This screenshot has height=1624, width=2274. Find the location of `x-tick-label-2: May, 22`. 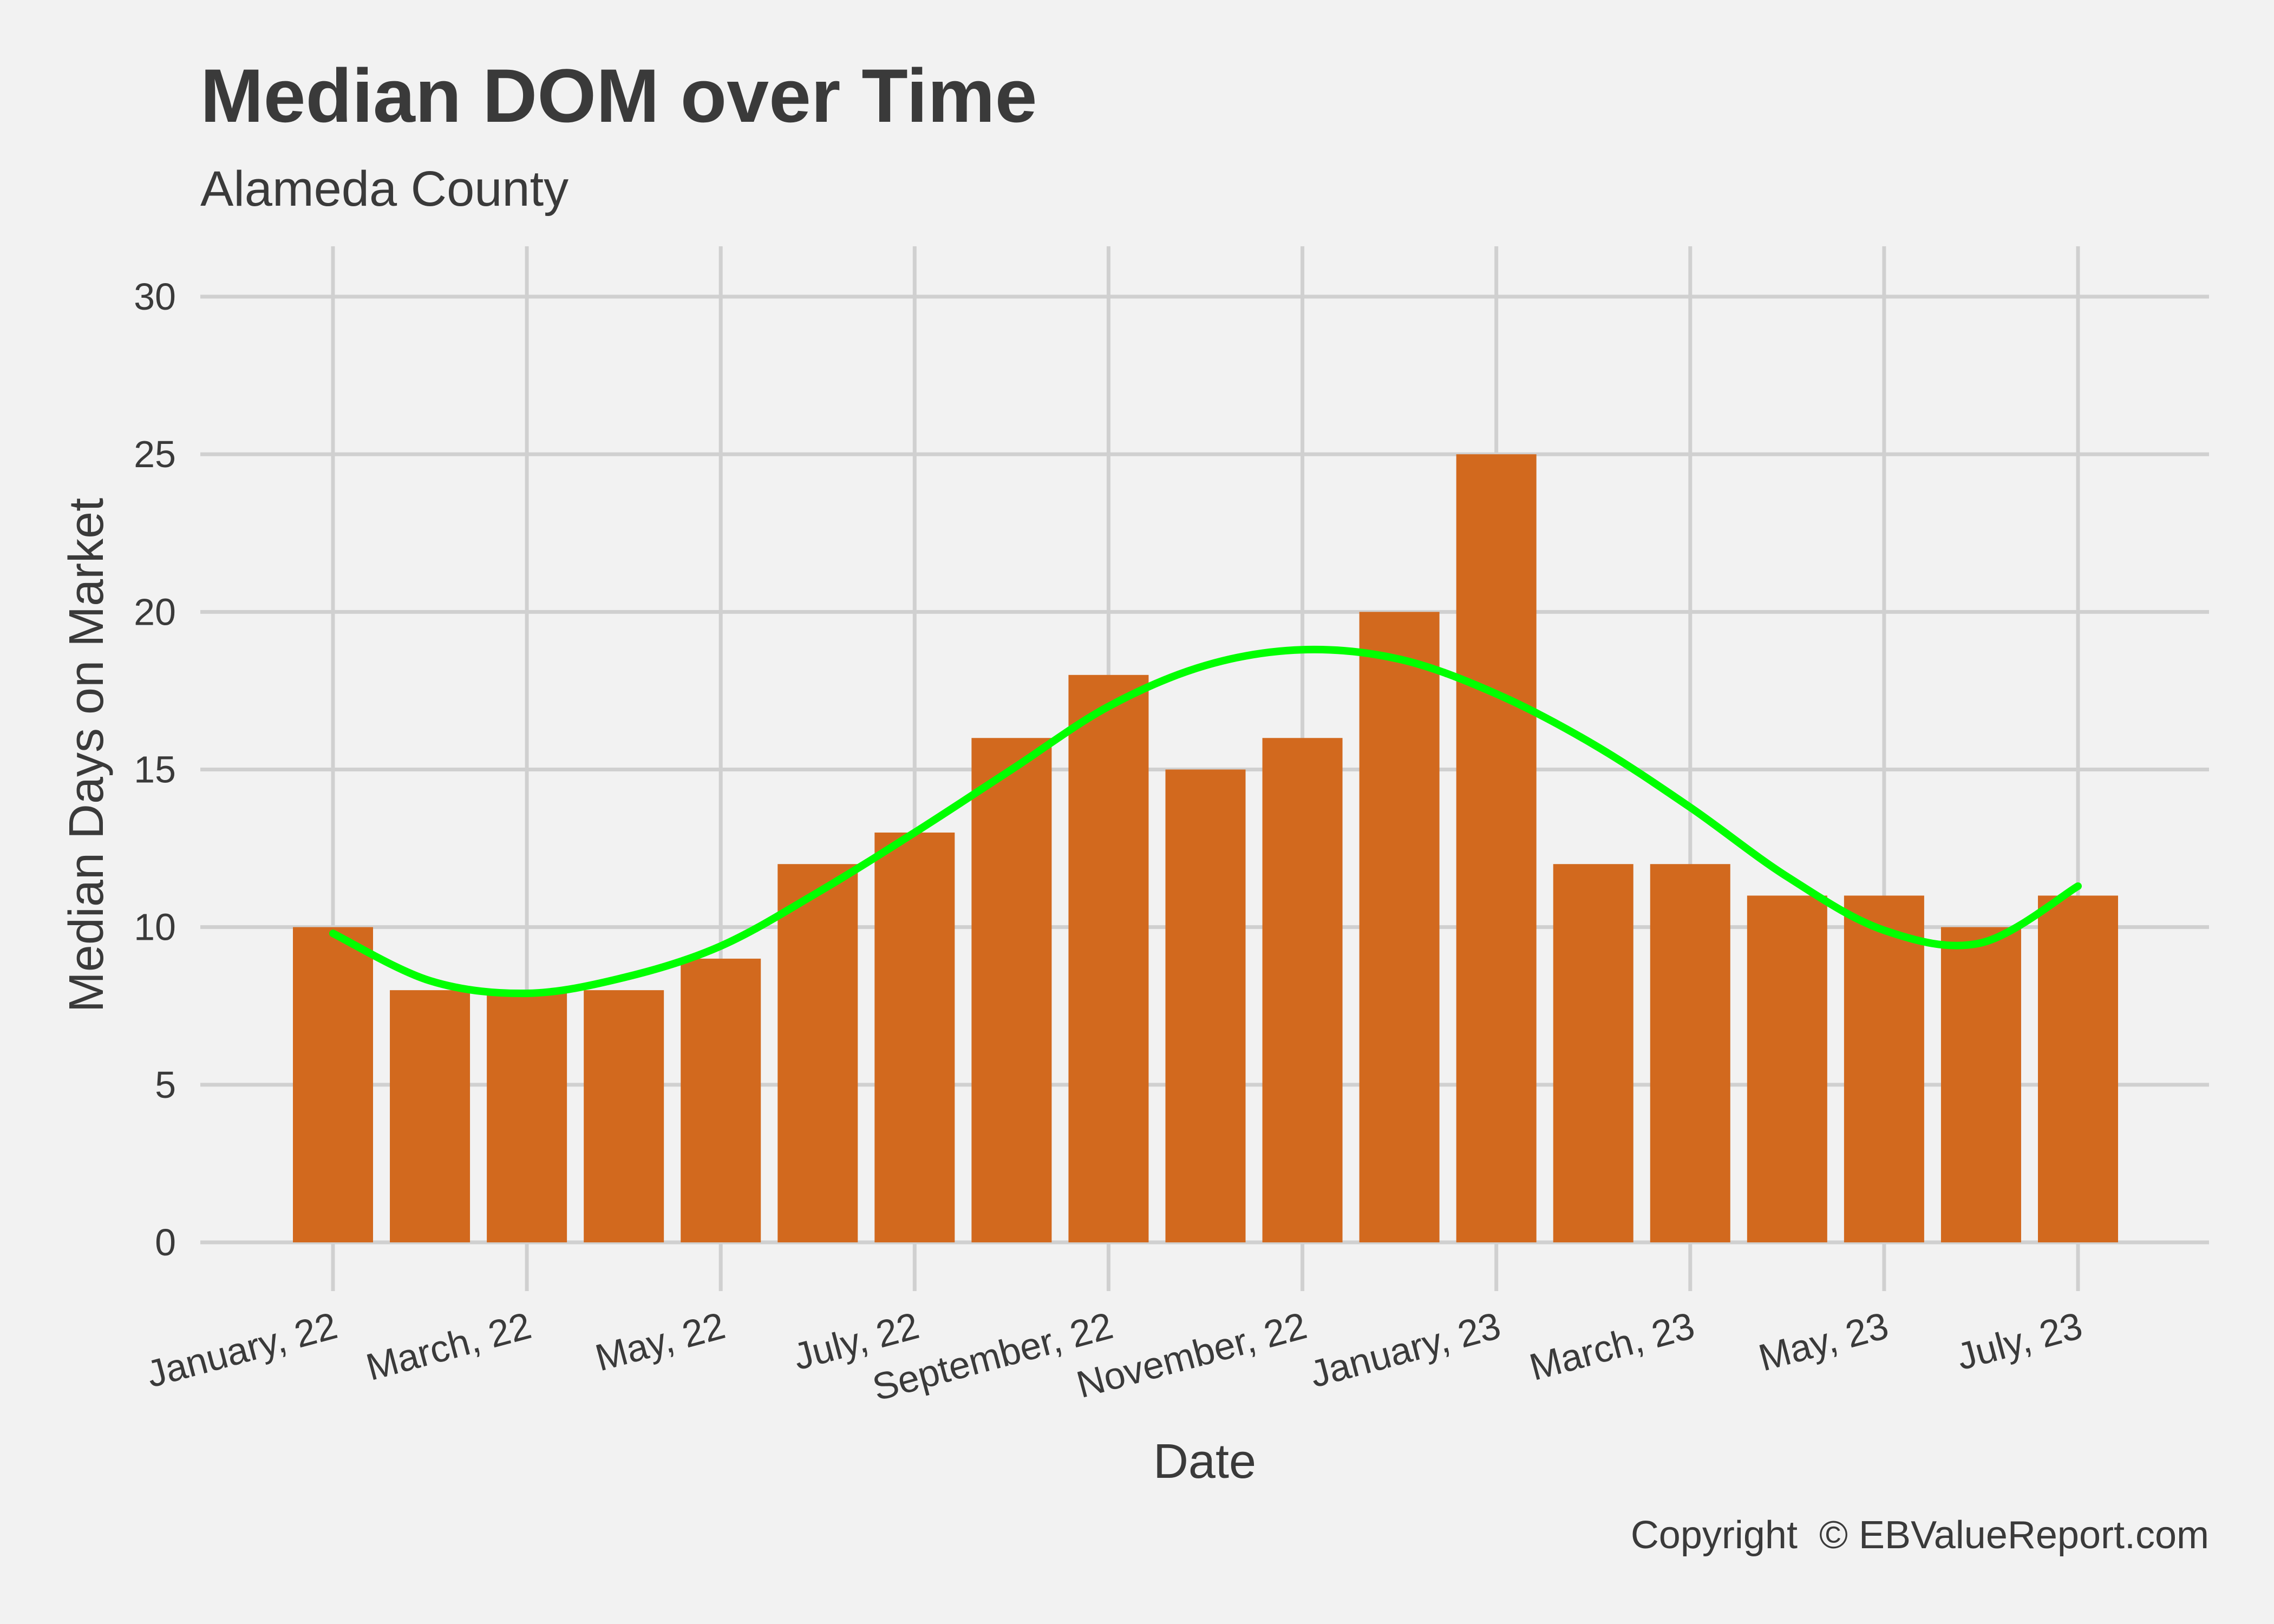

x-tick-label-2: May, 22 is located at coordinates (660, 1341).